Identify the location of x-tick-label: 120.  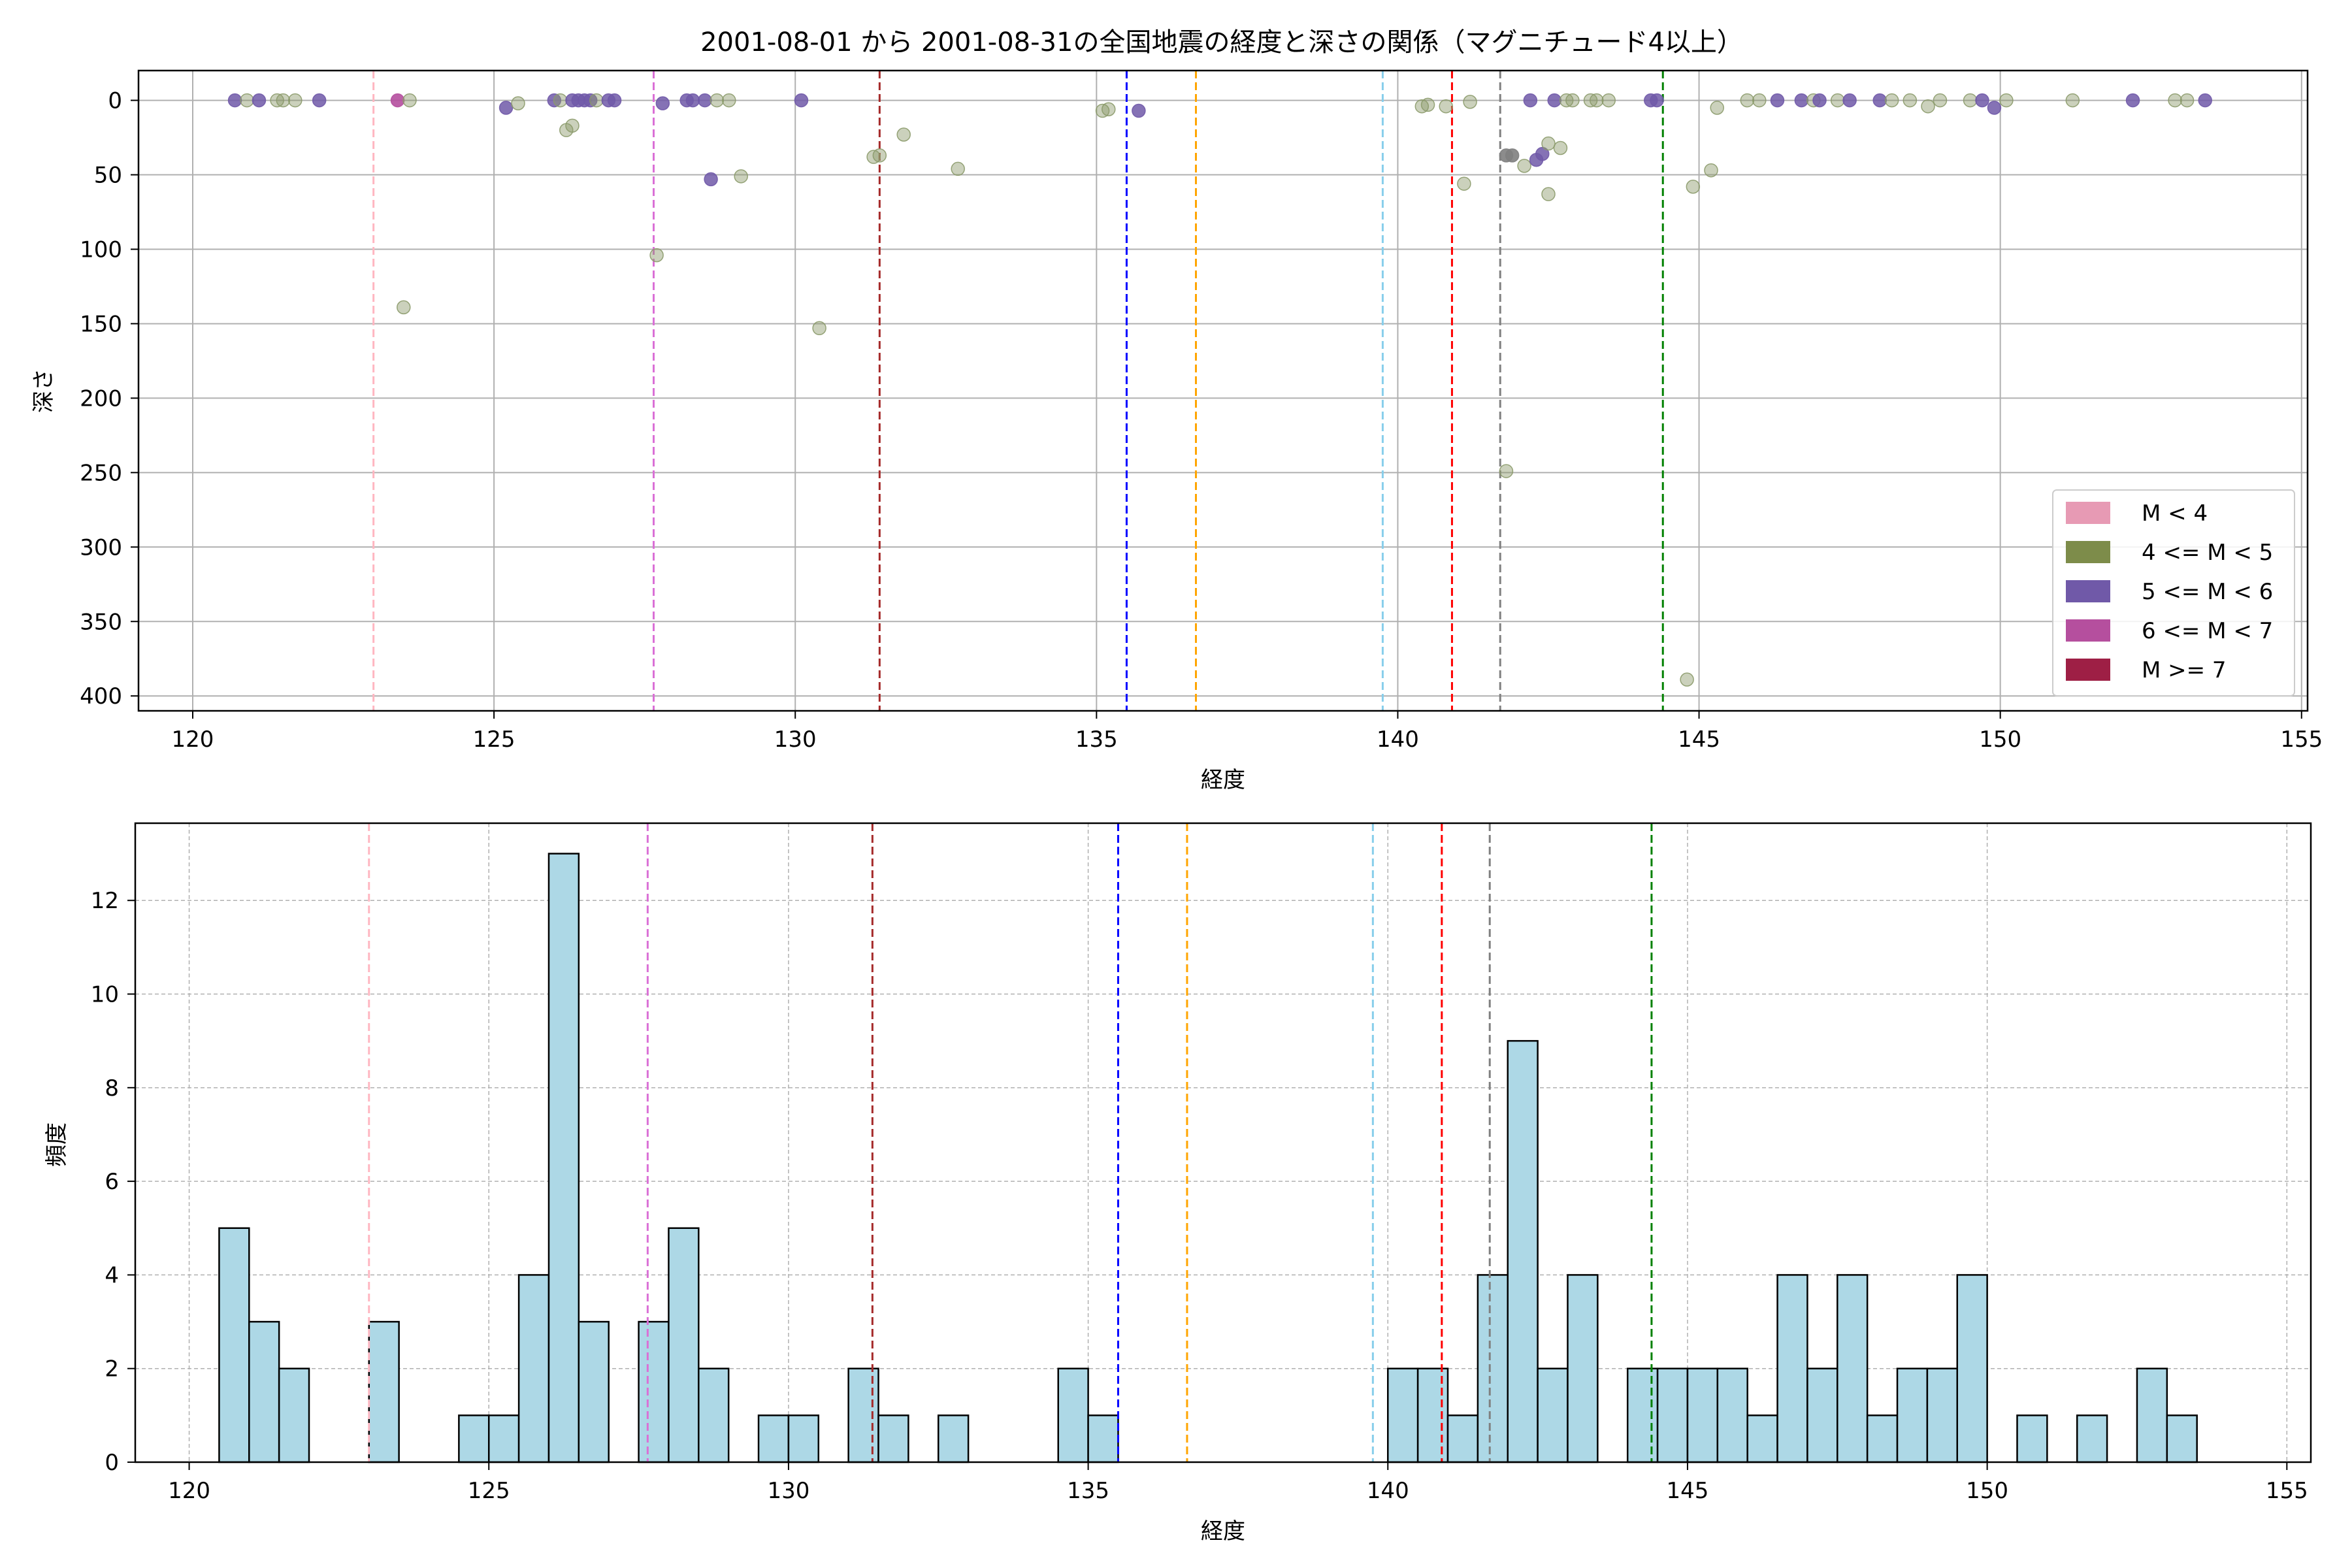
(189, 1491).